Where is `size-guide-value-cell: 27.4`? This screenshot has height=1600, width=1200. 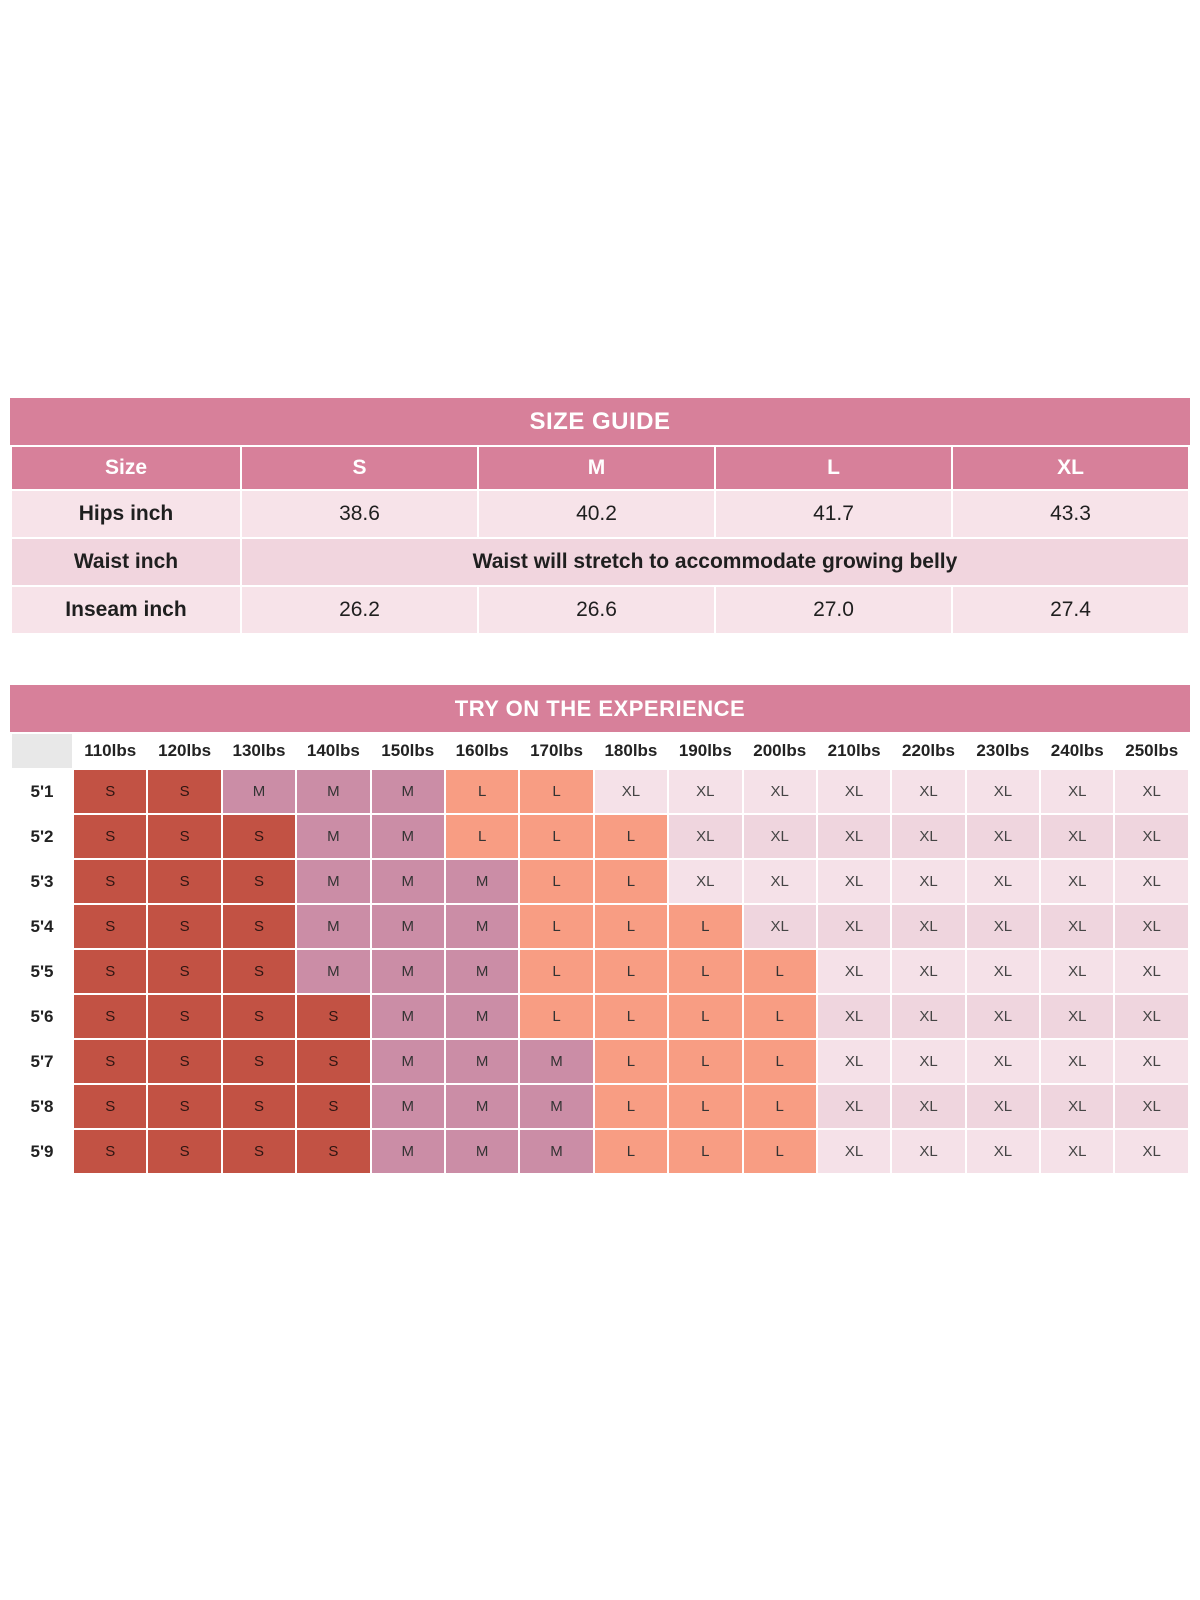 size-guide-value-cell: 27.4 is located at coordinates (1070, 610).